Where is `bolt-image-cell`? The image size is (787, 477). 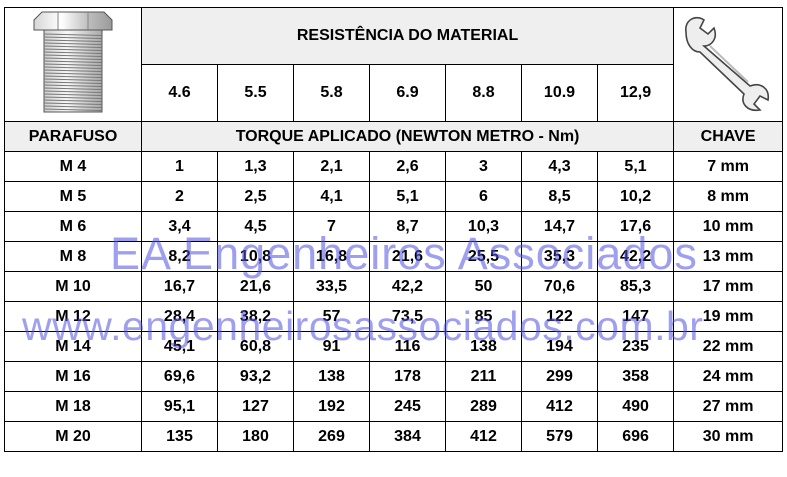 bolt-image-cell is located at coordinates (73, 64).